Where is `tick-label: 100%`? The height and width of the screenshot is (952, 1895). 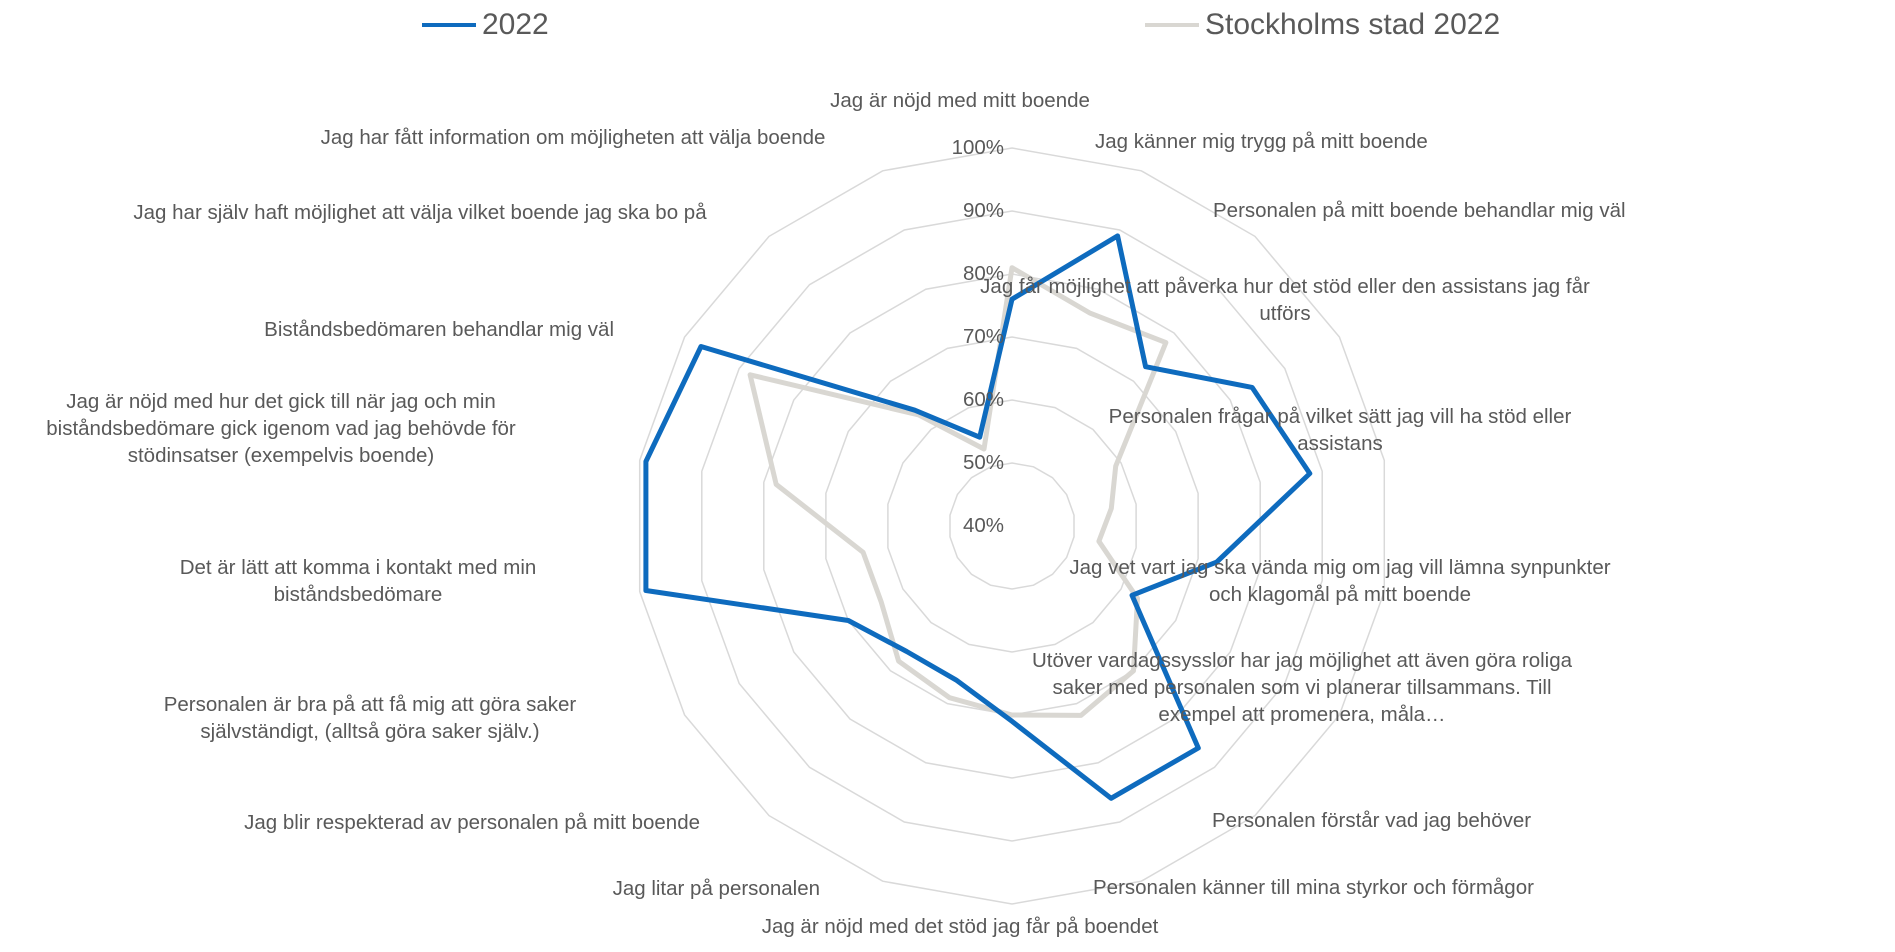
tick-label: 100% is located at coordinates (977, 147).